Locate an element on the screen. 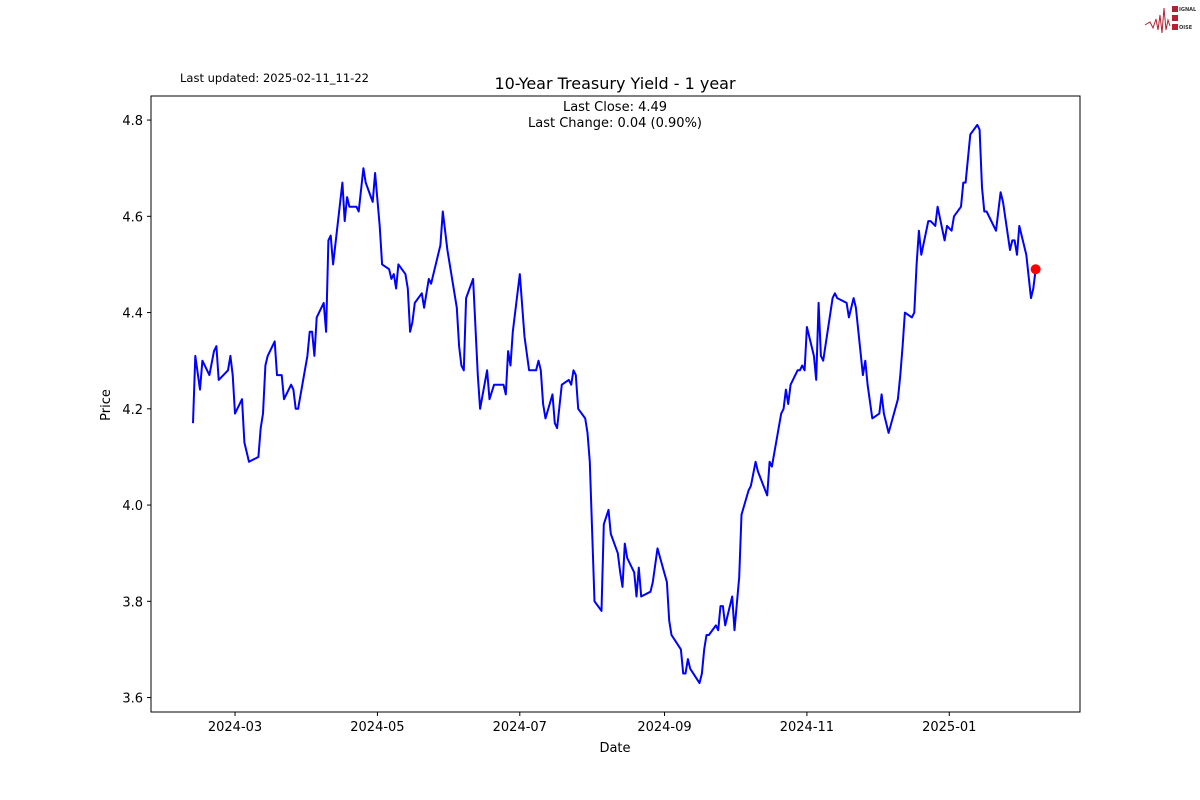 Image resolution: width=1200 pixels, height=800 pixels. y-tick-label: 4.8 is located at coordinates (132, 121).